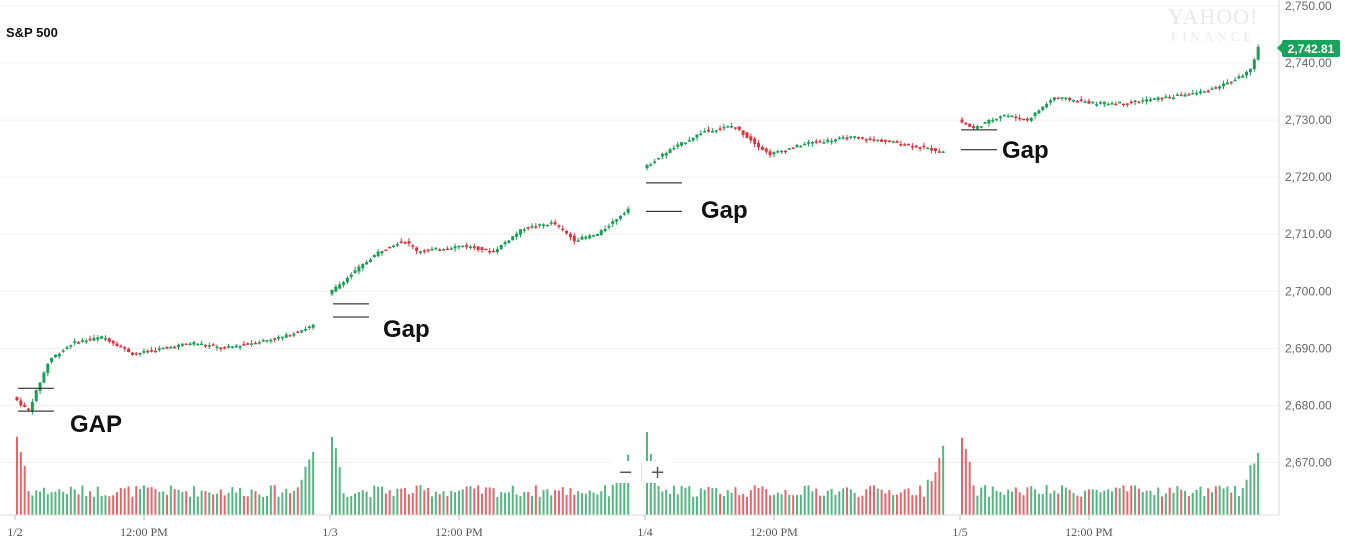 This screenshot has height=547, width=1345. I want to click on zoom-in-button: +, so click(657, 472).